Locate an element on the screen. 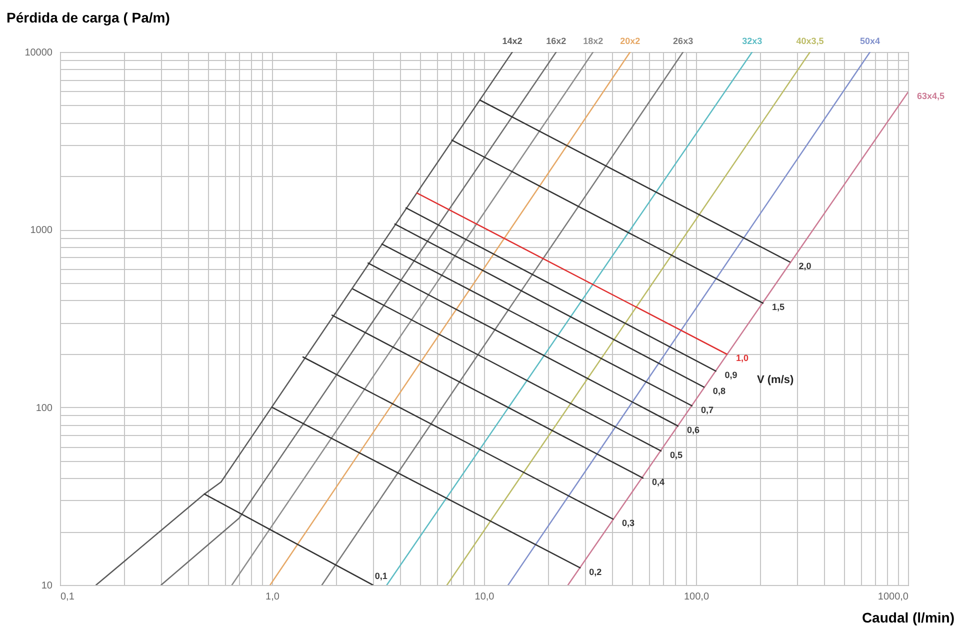 Image resolution: width=958 pixels, height=633 pixels. series-label: 0,8 is located at coordinates (719, 391).